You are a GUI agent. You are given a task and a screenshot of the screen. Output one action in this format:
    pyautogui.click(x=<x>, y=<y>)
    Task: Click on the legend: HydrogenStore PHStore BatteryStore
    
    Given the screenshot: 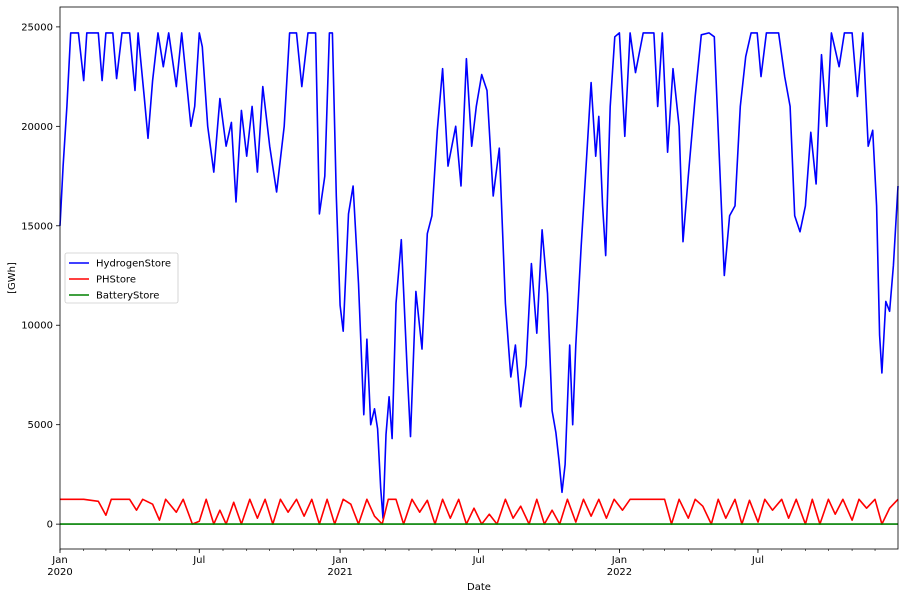 What is the action you would take?
    pyautogui.click(x=121, y=278)
    